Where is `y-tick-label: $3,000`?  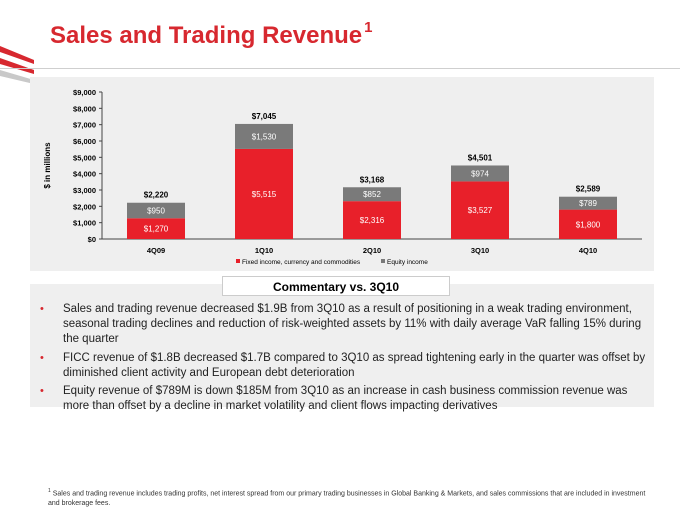
y-tick-label: $3,000 is located at coordinates (84, 190).